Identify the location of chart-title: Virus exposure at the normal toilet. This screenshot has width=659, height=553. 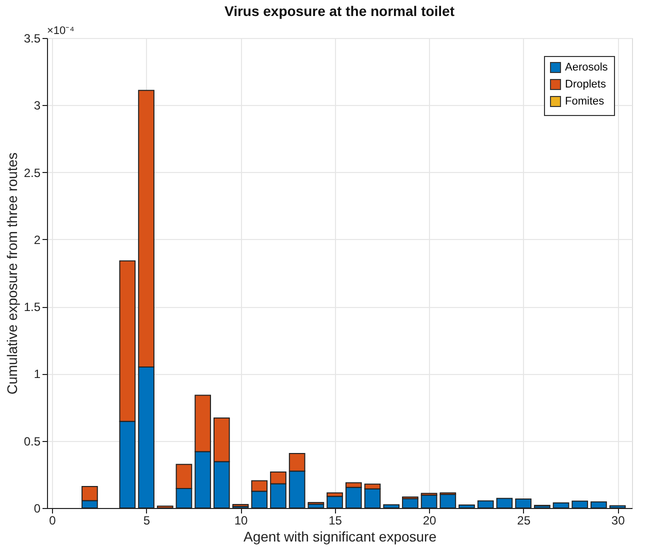
(339, 11).